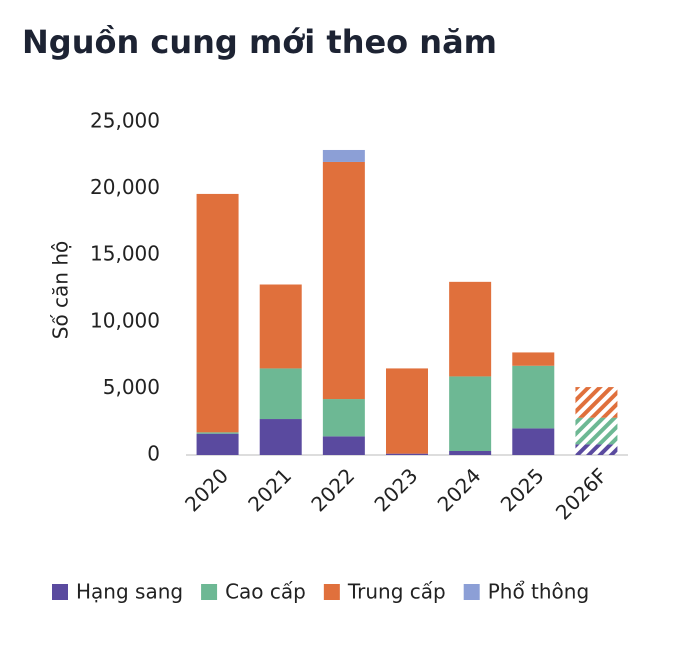  I want to click on legend-label: Trung cấp, so click(396, 592).